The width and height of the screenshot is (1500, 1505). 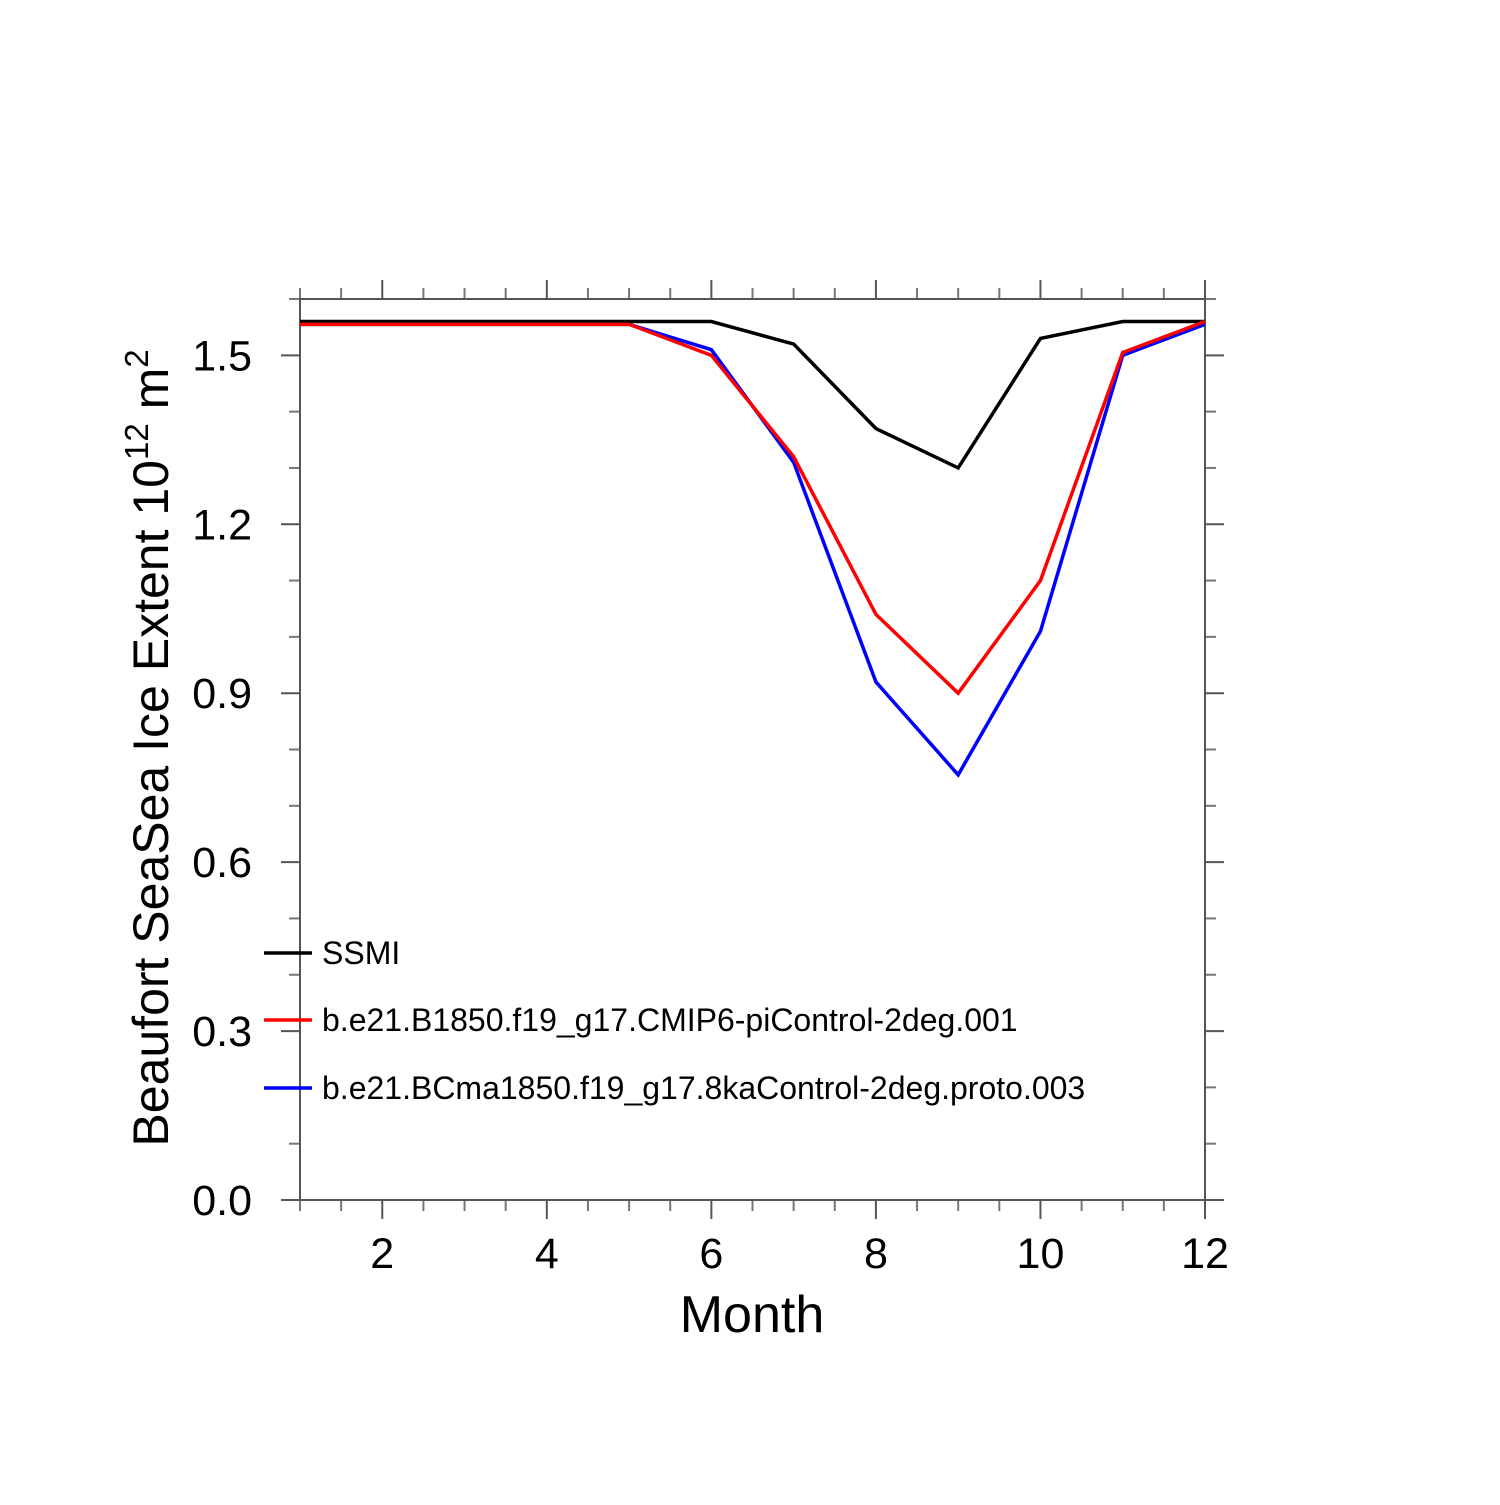 I want to click on x-tick-label: 12, so click(x=1205, y=1254).